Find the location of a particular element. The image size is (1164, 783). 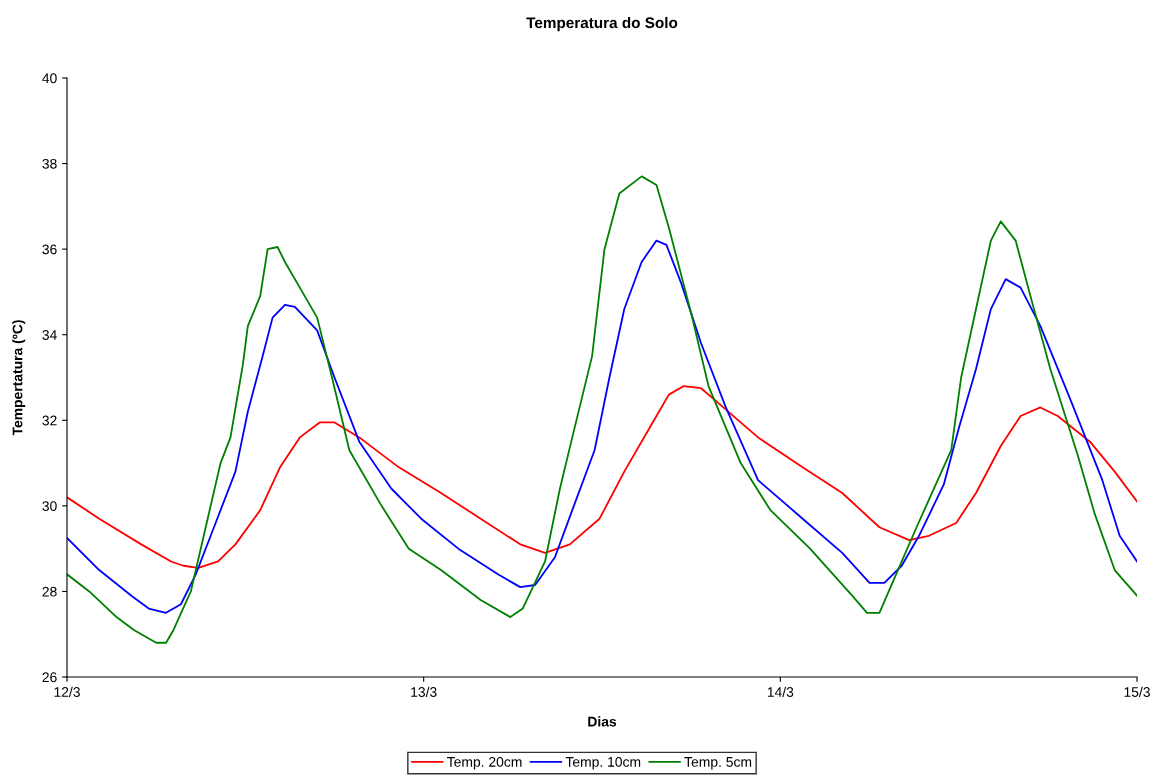

x-tick-label: 15/3 is located at coordinates (1137, 691).